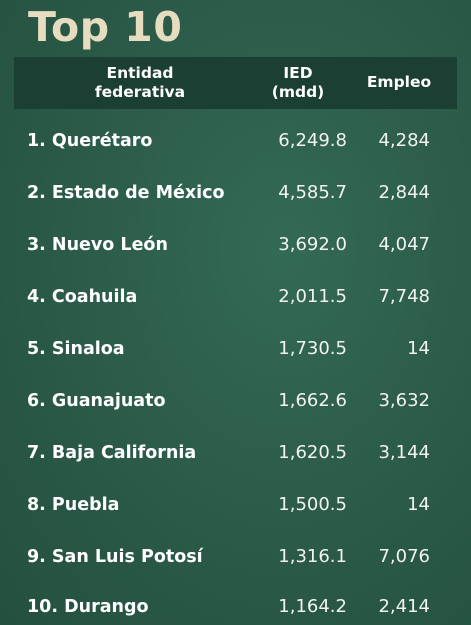 The image size is (471, 625). What do you see at coordinates (404, 244) in the screenshot?
I see `row-empleo: 4,047` at bounding box center [404, 244].